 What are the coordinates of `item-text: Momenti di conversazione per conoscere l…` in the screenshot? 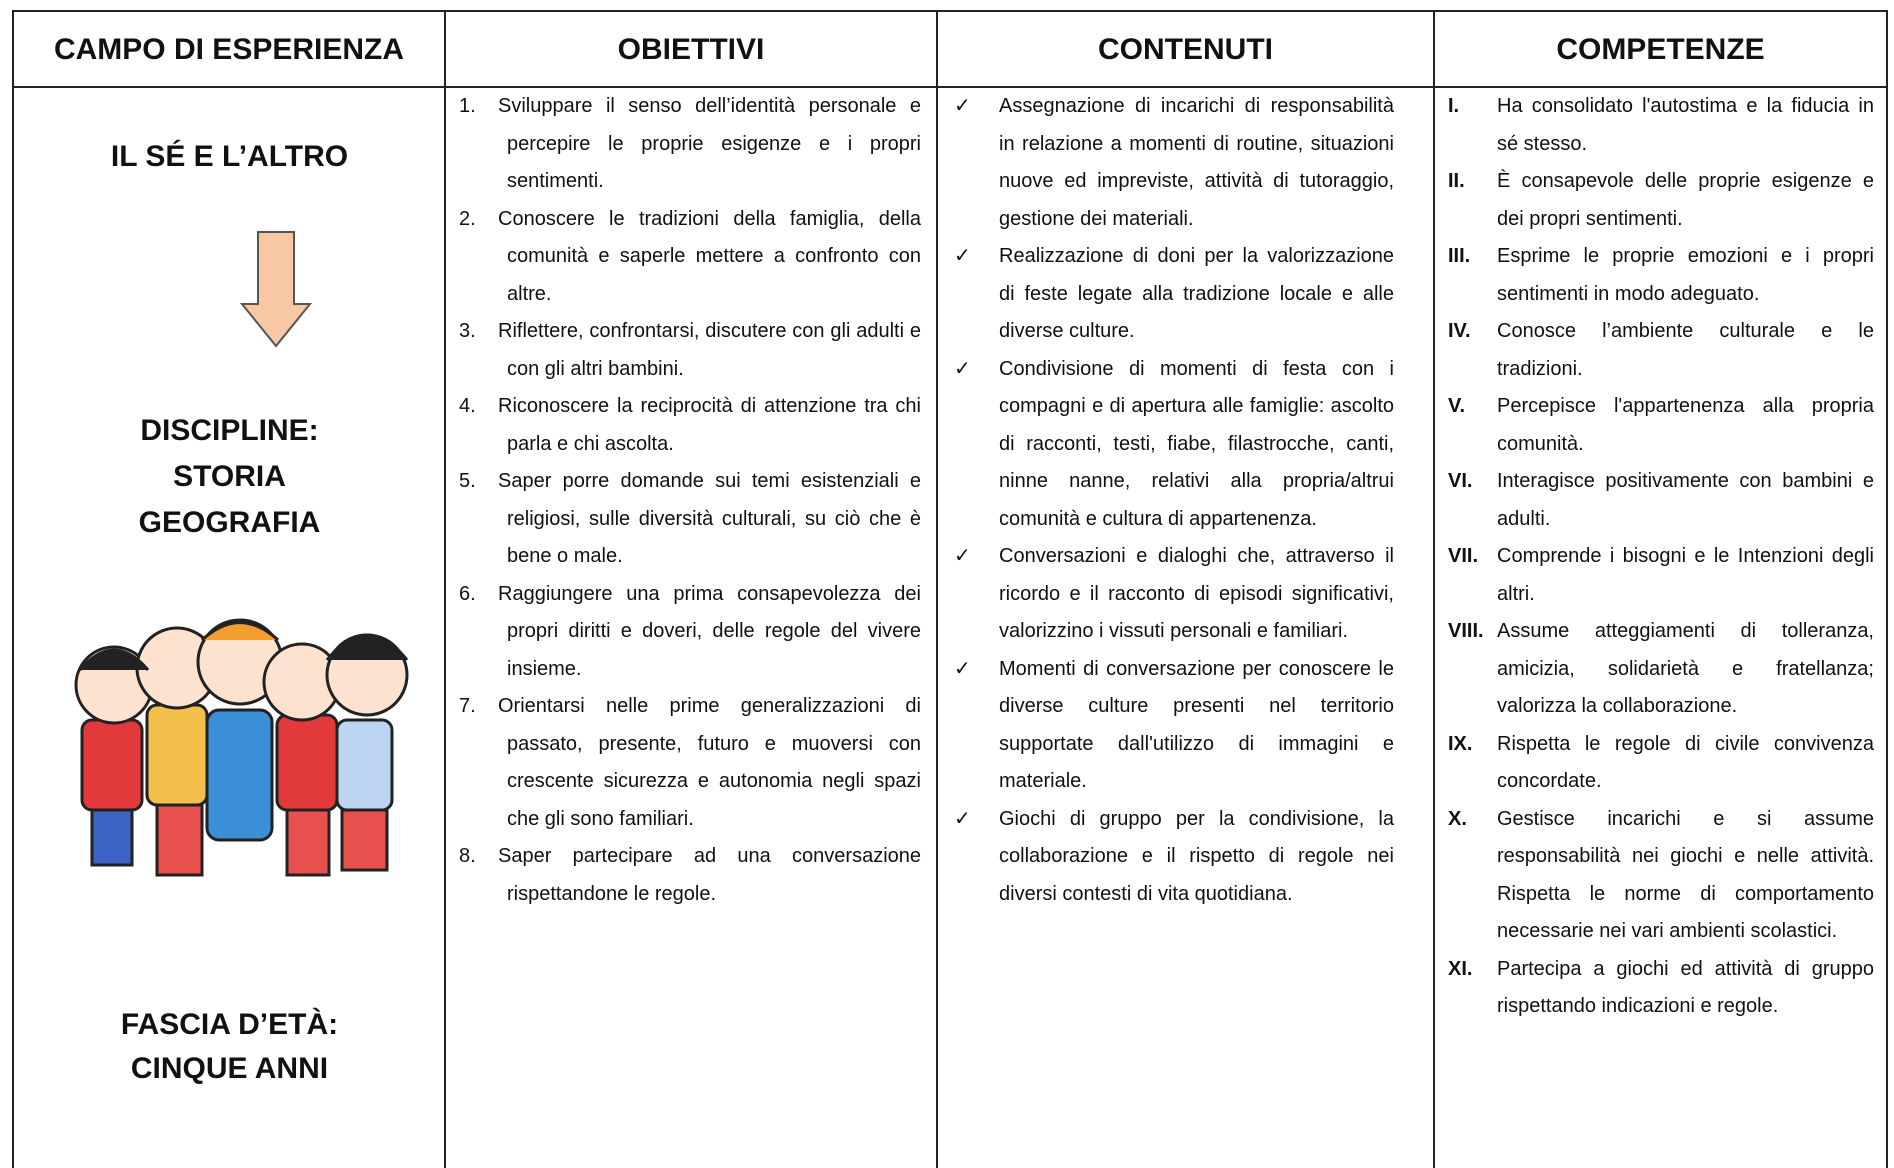 It's located at (1196, 725).